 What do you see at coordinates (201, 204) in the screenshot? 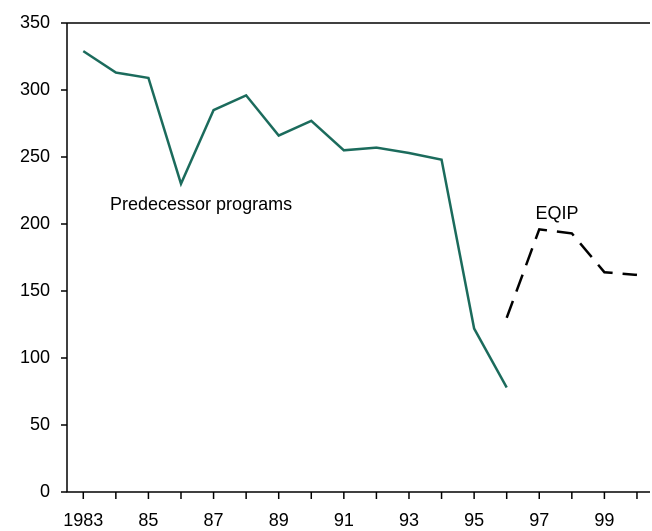
I see `series-label: Predecessor programs` at bounding box center [201, 204].